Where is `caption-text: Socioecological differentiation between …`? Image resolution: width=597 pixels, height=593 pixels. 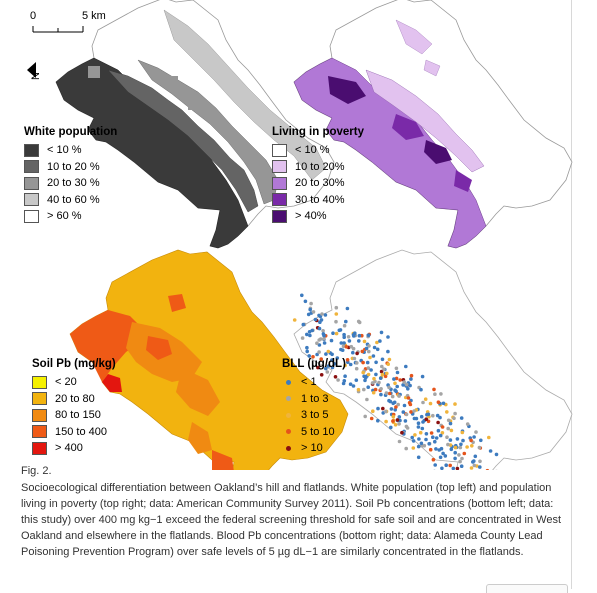
caption-text: Socioecological differentiation between … is located at coordinates (291, 520).